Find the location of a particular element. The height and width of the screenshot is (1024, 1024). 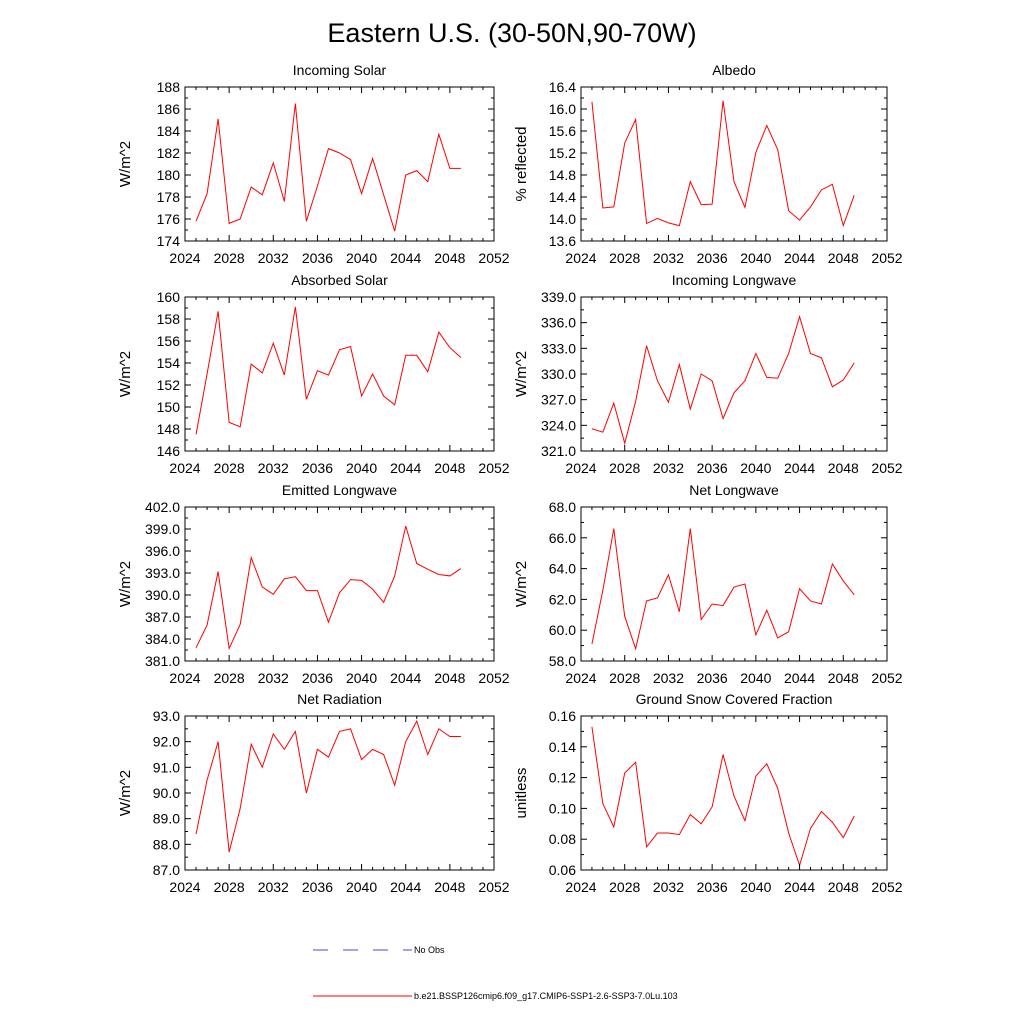

panel-title: Absorbed Solar is located at coordinates (339, 280).